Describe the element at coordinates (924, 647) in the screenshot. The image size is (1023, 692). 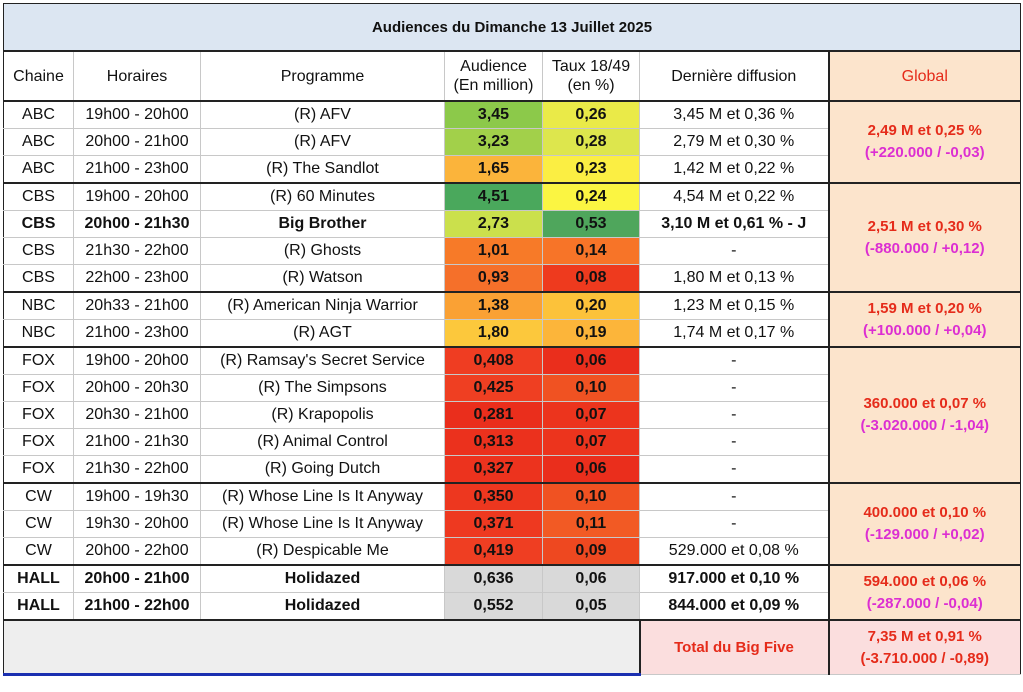
I see `total-values: 7,35 M et 0,91 % (-3.710.000 / -0,89)` at that location.